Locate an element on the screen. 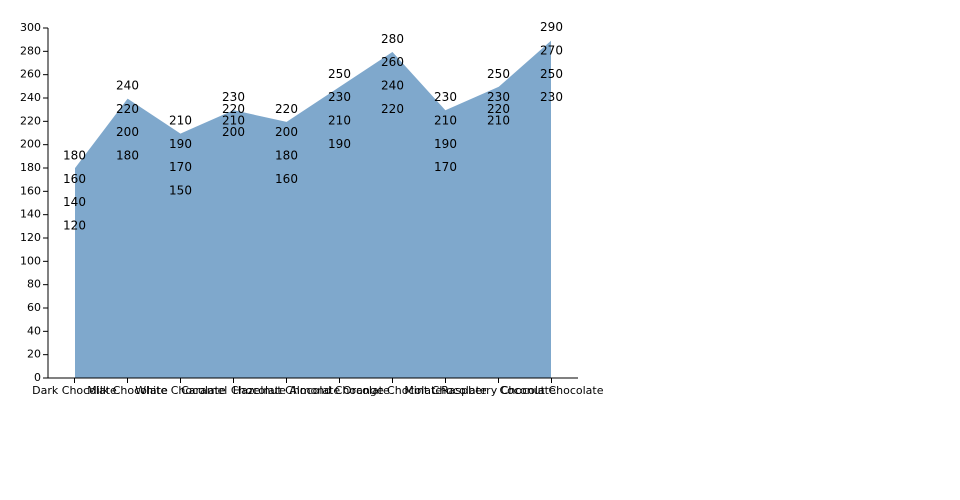 The image size is (960, 500). y-tick-label: 220 is located at coordinates (30, 120).